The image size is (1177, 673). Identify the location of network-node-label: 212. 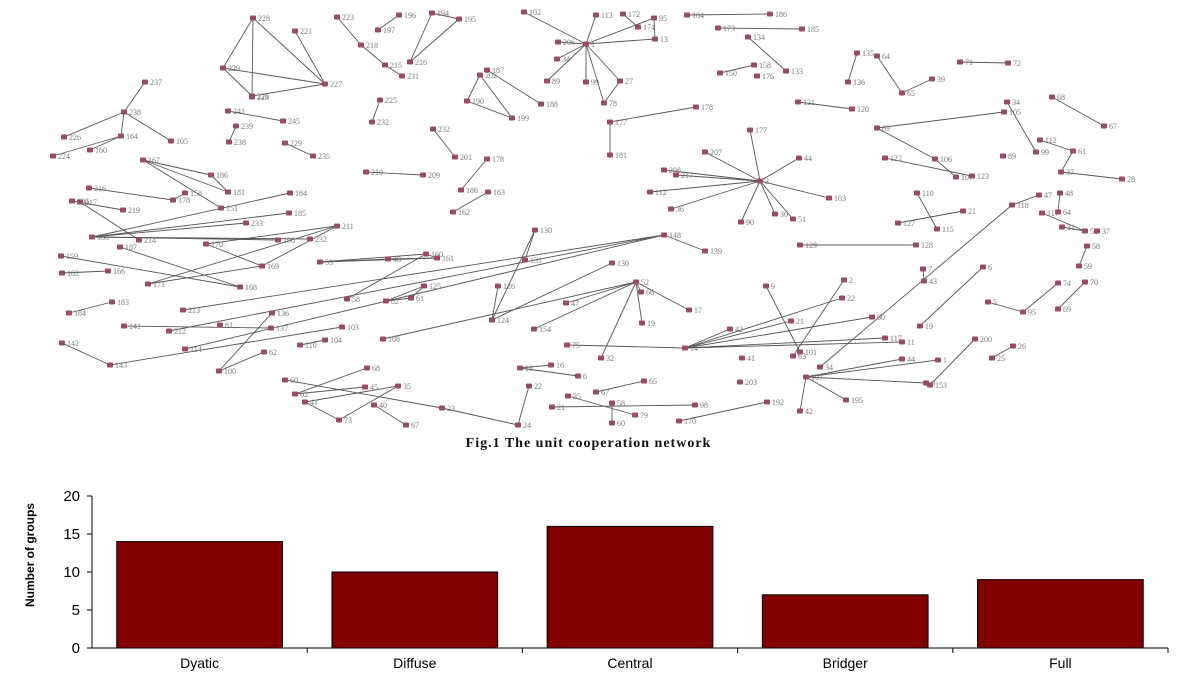
(180, 331).